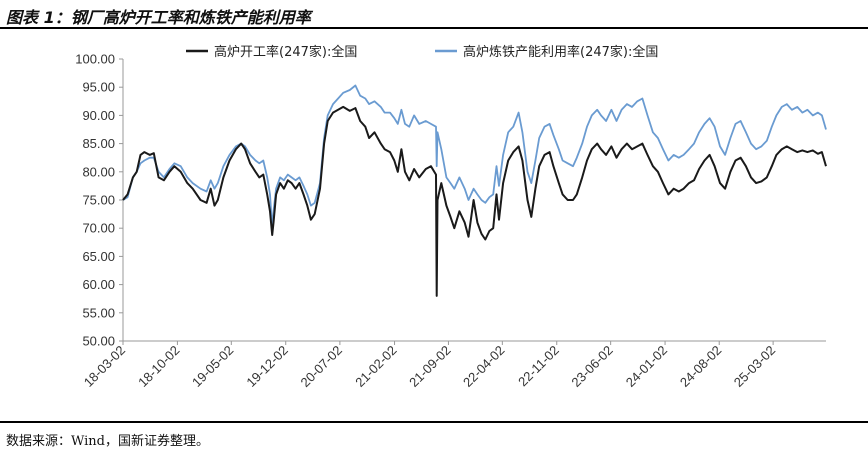 The width and height of the screenshot is (868, 451). What do you see at coordinates (266, 366) in the screenshot?
I see `x-tick-label: 19-12-02` at bounding box center [266, 366].